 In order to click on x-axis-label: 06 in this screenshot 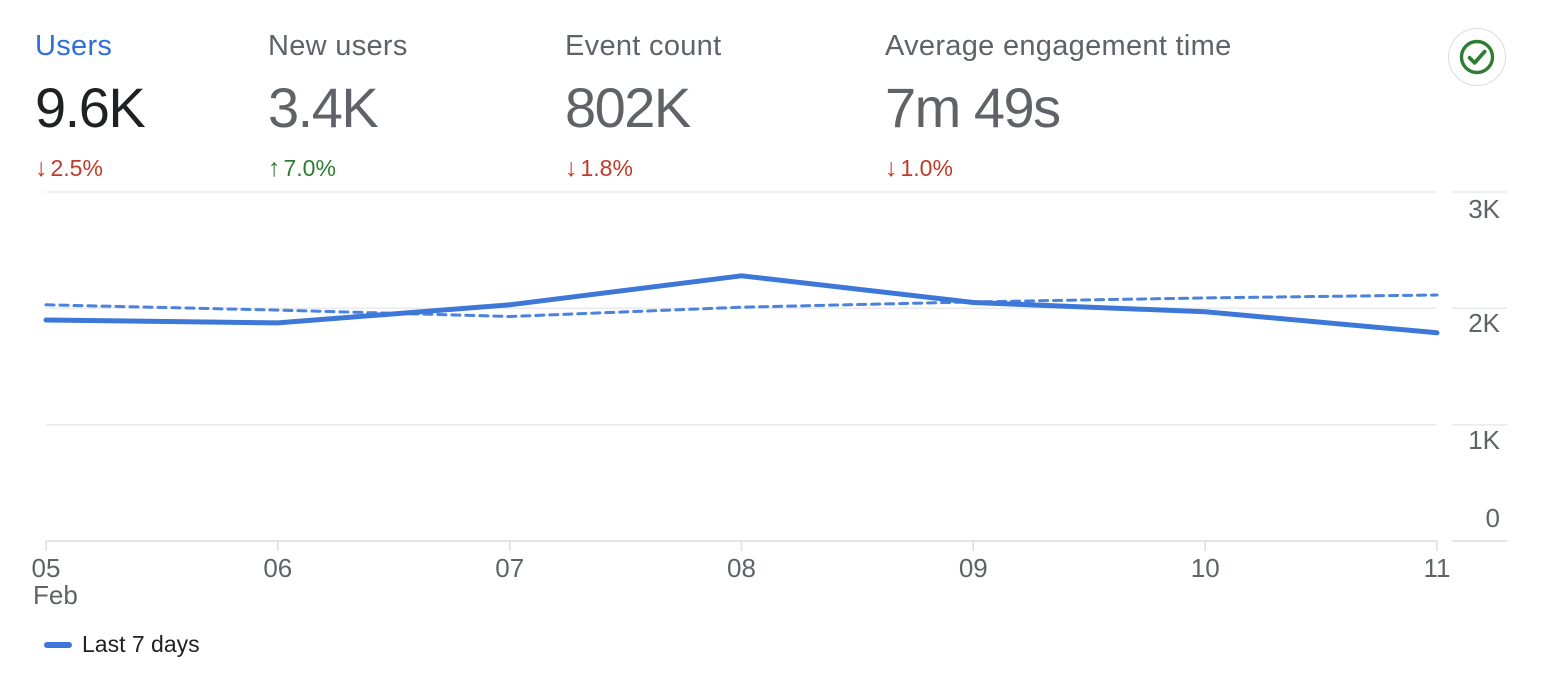, I will do `click(277, 568)`.